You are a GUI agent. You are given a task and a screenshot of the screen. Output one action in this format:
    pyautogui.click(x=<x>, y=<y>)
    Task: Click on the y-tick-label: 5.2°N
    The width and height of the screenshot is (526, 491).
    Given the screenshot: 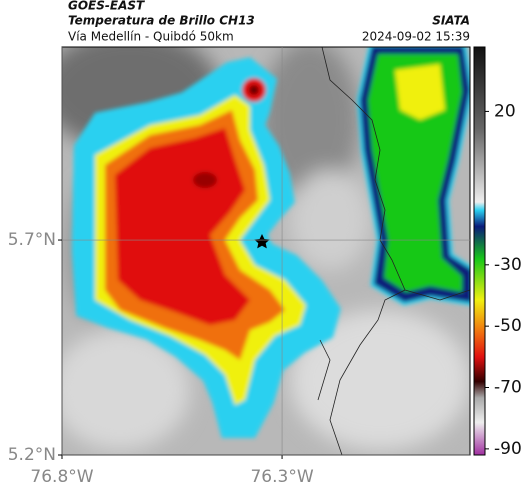 What is the action you would take?
    pyautogui.click(x=32, y=455)
    